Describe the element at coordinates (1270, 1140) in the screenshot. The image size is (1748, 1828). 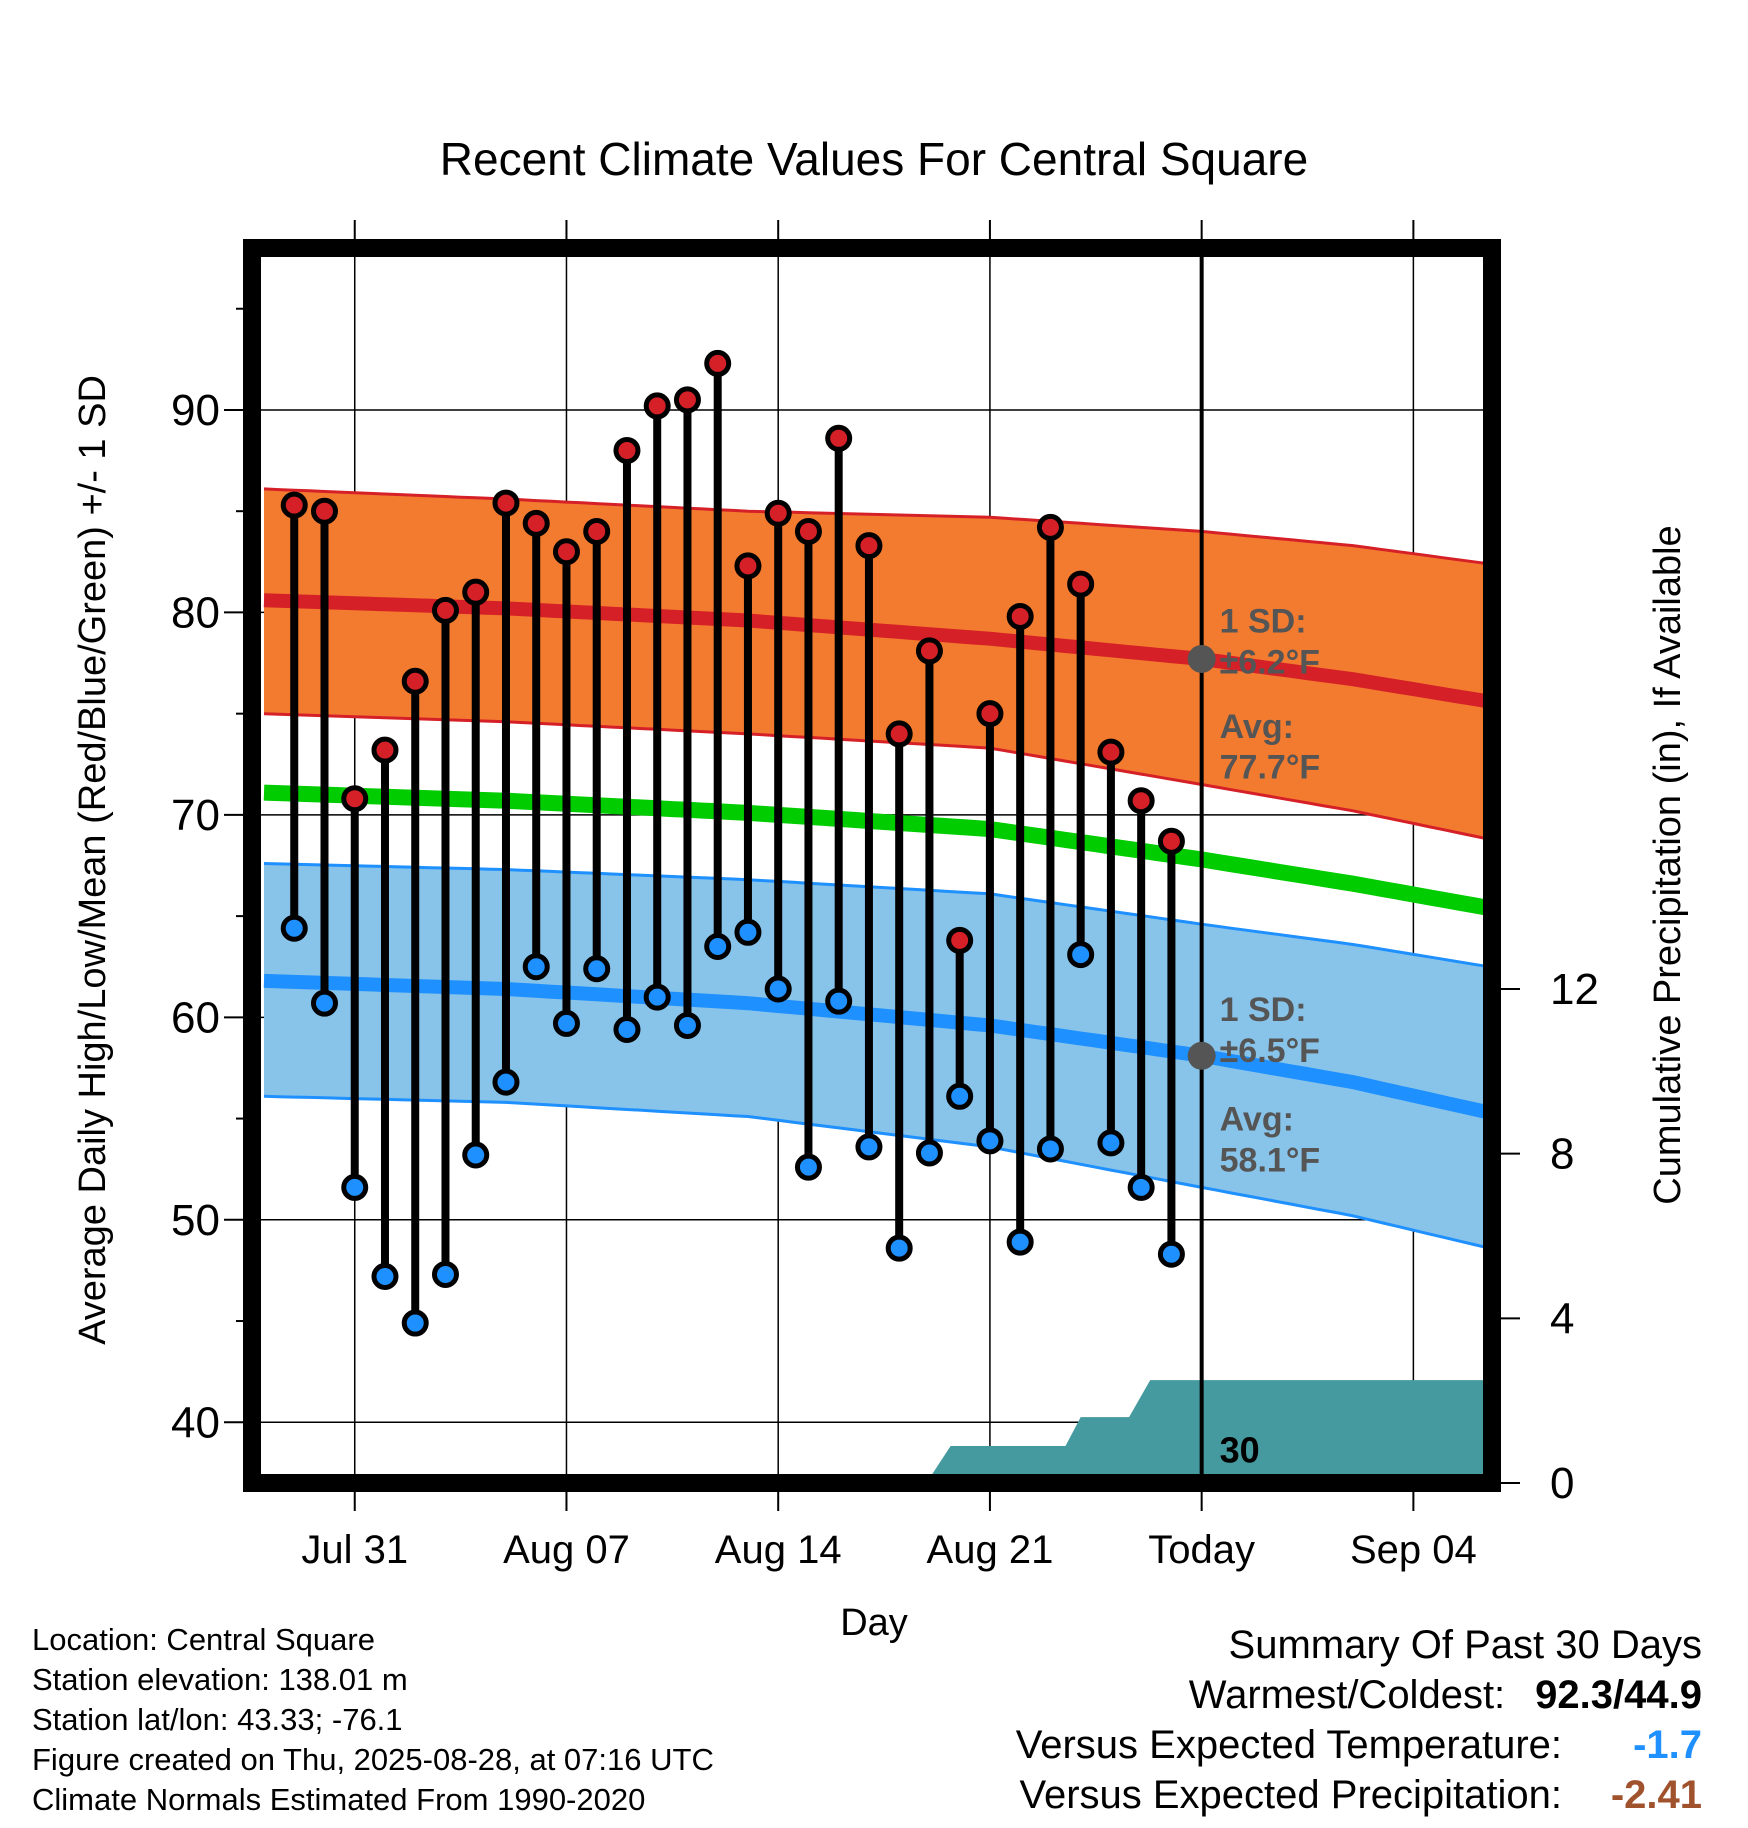
I see `low-average-annotation: Avg: 58.1°F` at that location.